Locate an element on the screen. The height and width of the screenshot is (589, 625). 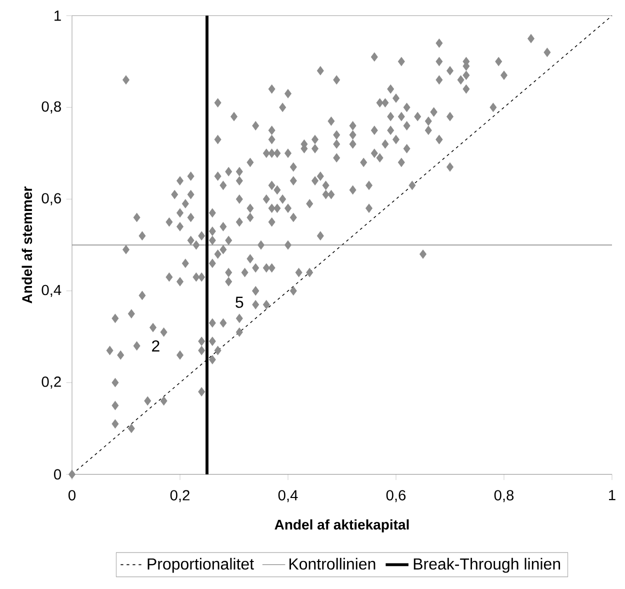
x-tick-label: 0 is located at coordinates (72, 495).